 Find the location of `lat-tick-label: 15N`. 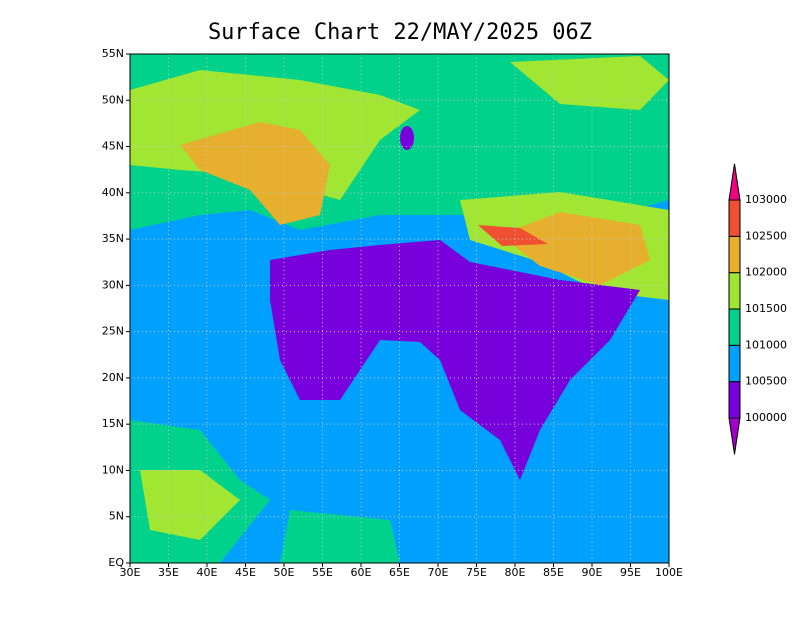

lat-tick-label: 15N is located at coordinates (113, 423).